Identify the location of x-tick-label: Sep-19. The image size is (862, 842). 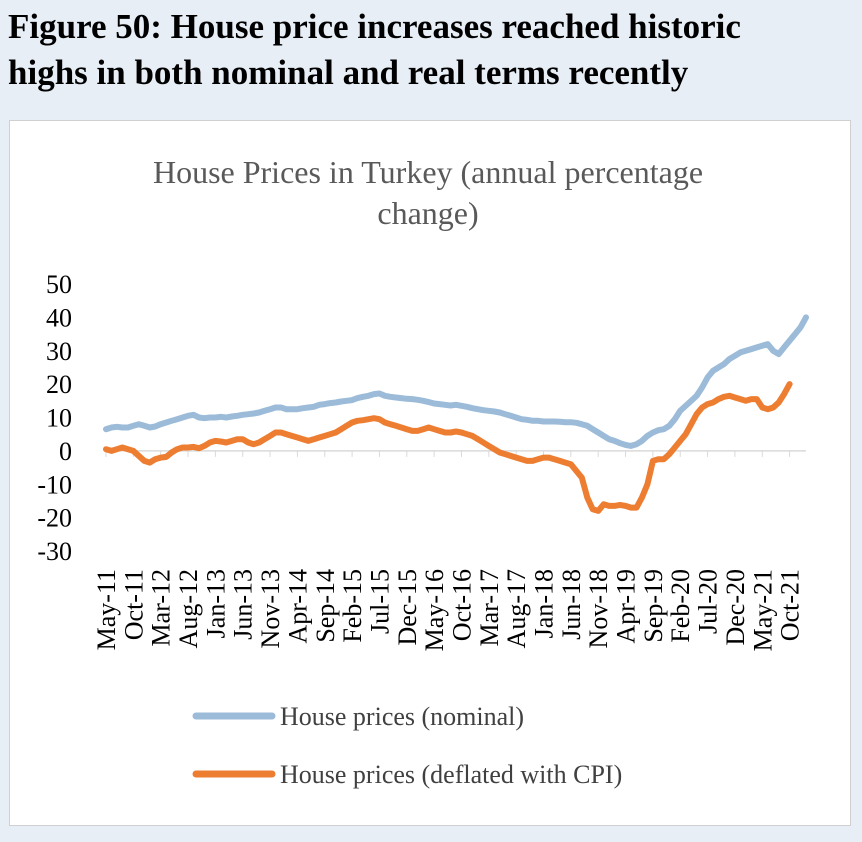
(653, 606).